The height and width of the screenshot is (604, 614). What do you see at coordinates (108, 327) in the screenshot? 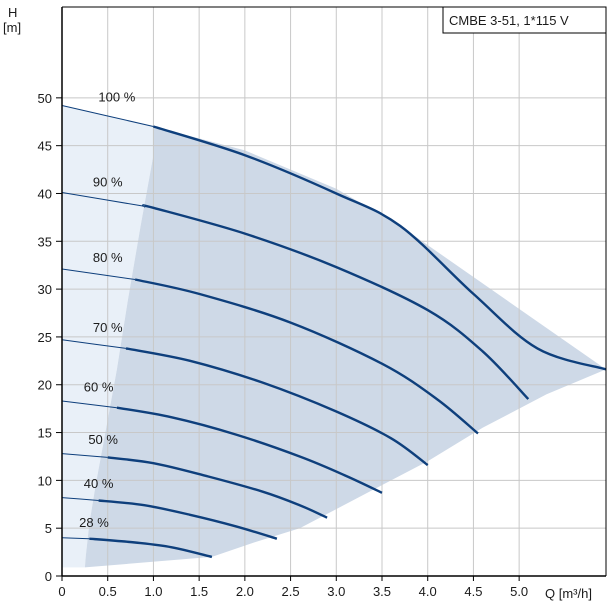
I see `curve-label-70-pct: 70 %` at bounding box center [108, 327].